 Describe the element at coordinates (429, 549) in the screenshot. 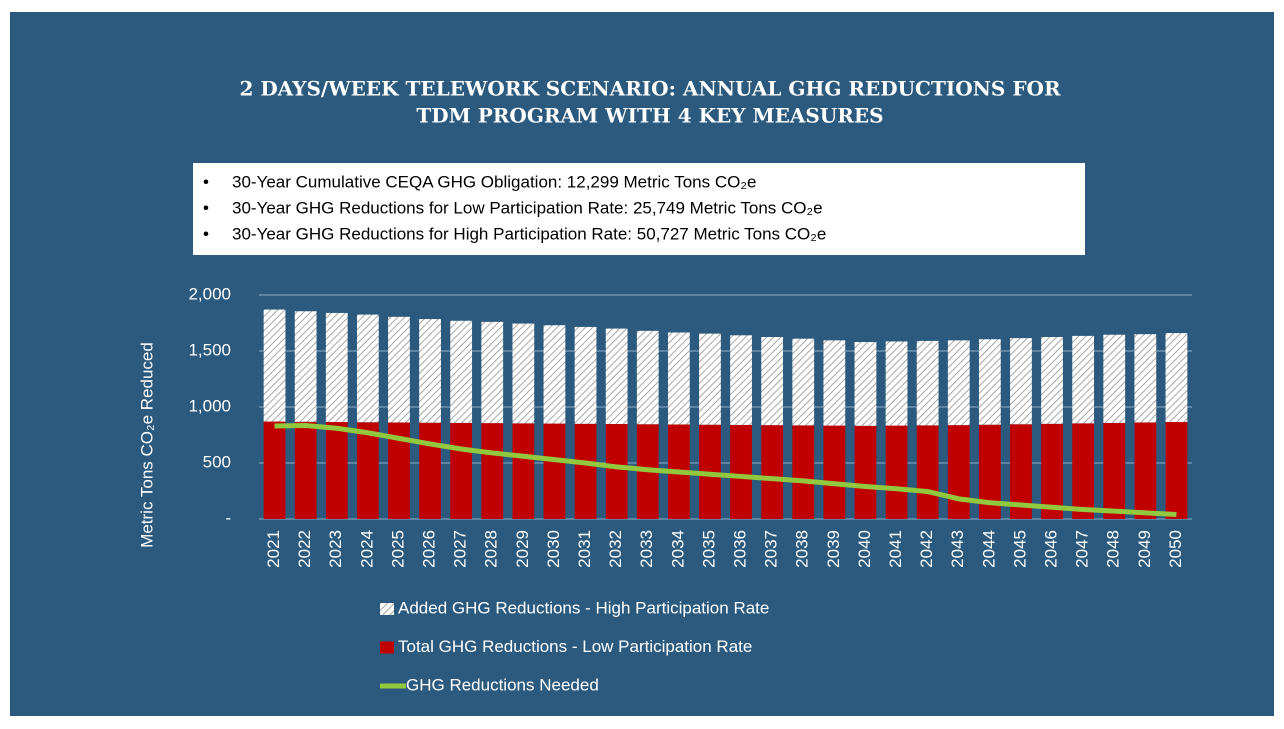

I see `x-tick-label: 2026` at that location.